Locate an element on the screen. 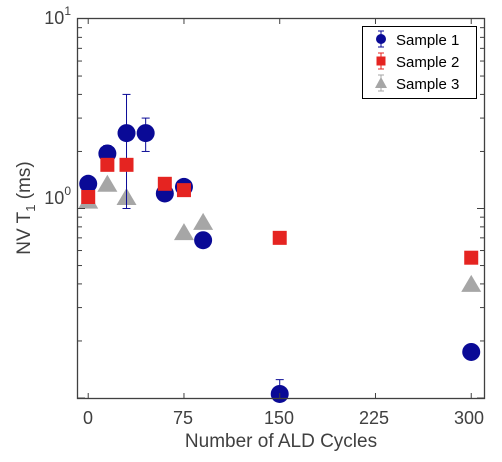  x-tick-label-300: 300 is located at coordinates (469, 418).